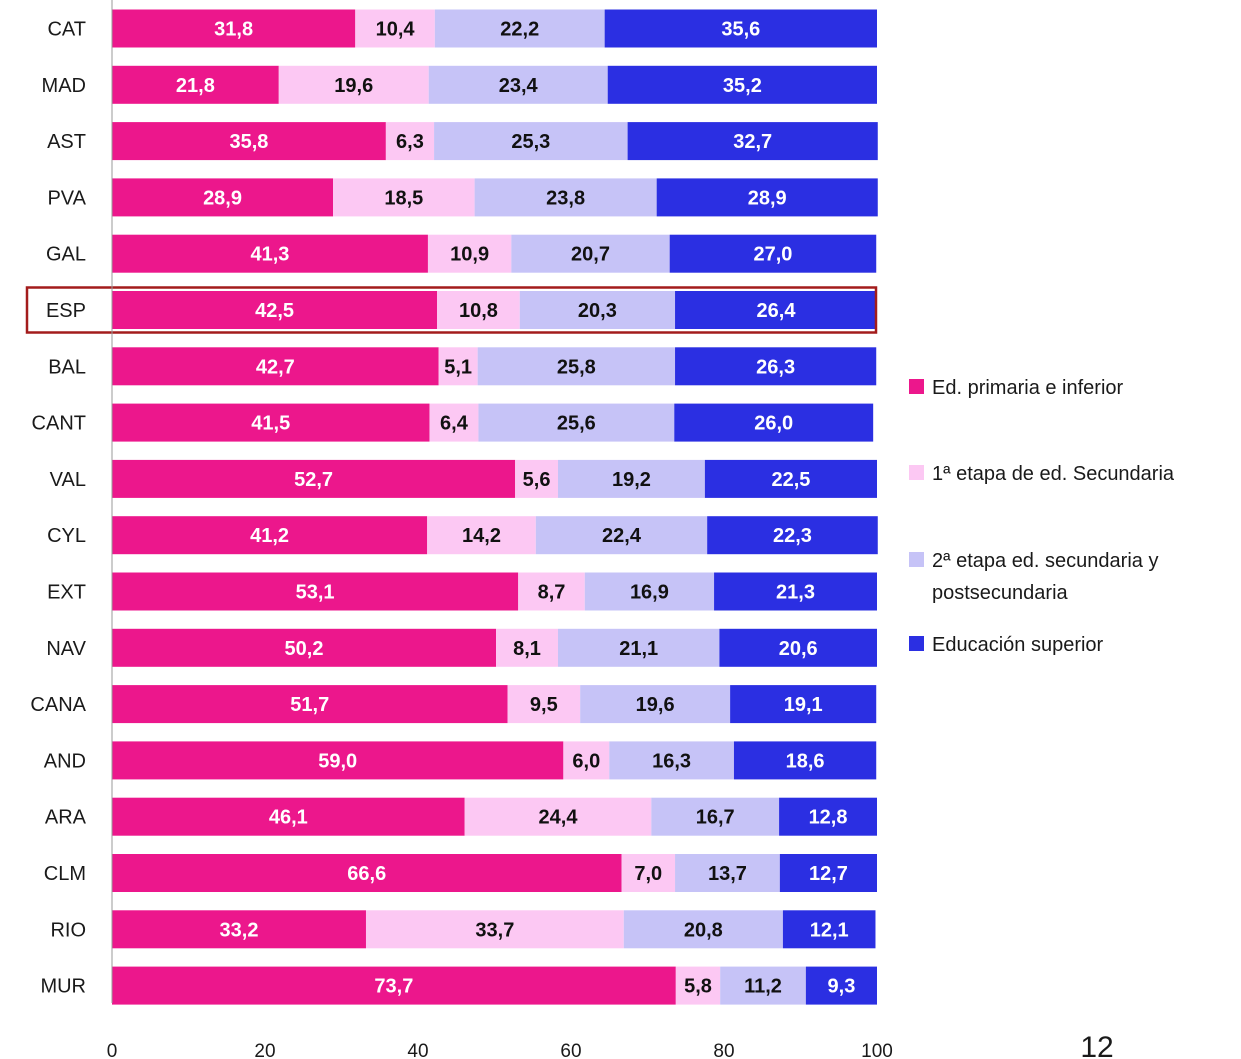  Describe the element at coordinates (396, 30) in the screenshot. I see `data-label: 10,4` at that location.